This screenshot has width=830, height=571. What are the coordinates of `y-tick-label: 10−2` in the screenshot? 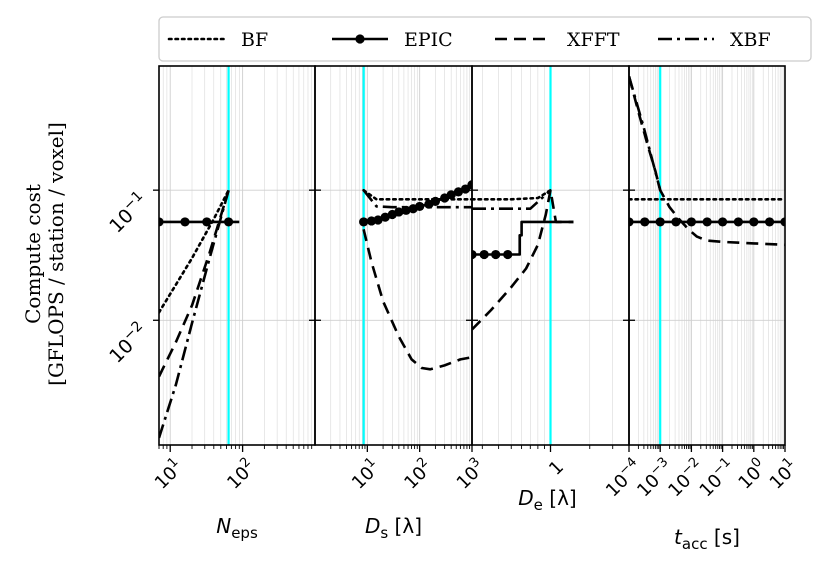 It's located at (127, 342).